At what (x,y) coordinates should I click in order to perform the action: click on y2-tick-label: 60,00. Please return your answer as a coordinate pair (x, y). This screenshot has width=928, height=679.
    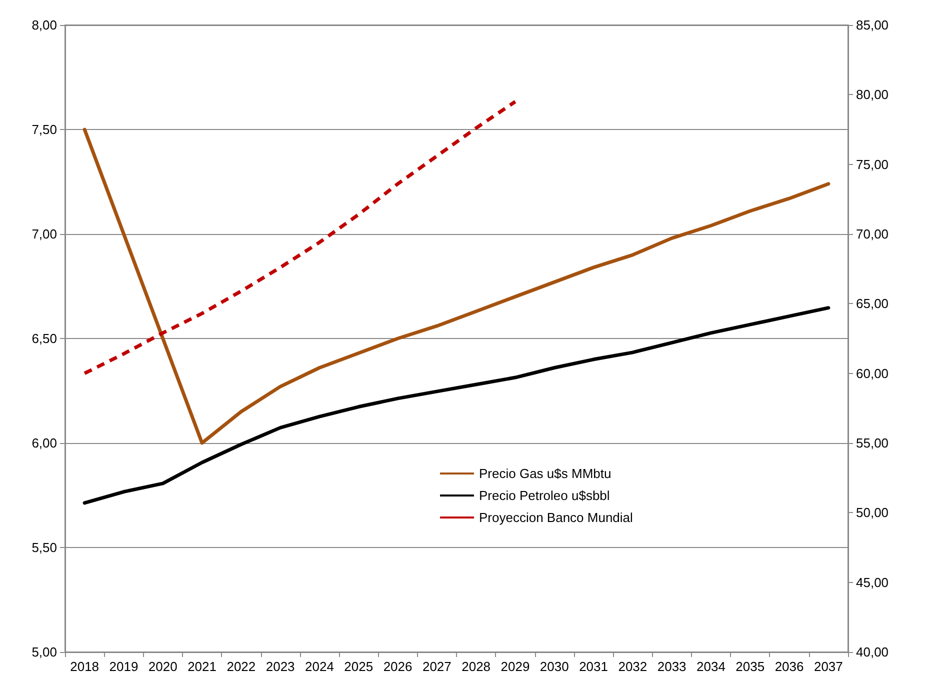
    Looking at the image, I should click on (872, 373).